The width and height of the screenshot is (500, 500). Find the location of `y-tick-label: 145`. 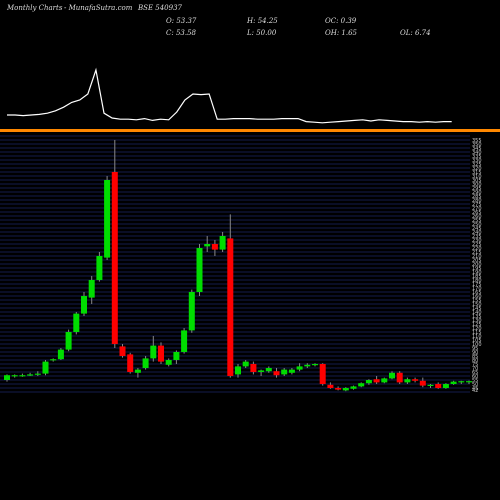

y-tick-label: 145 is located at coordinates (477, 309).